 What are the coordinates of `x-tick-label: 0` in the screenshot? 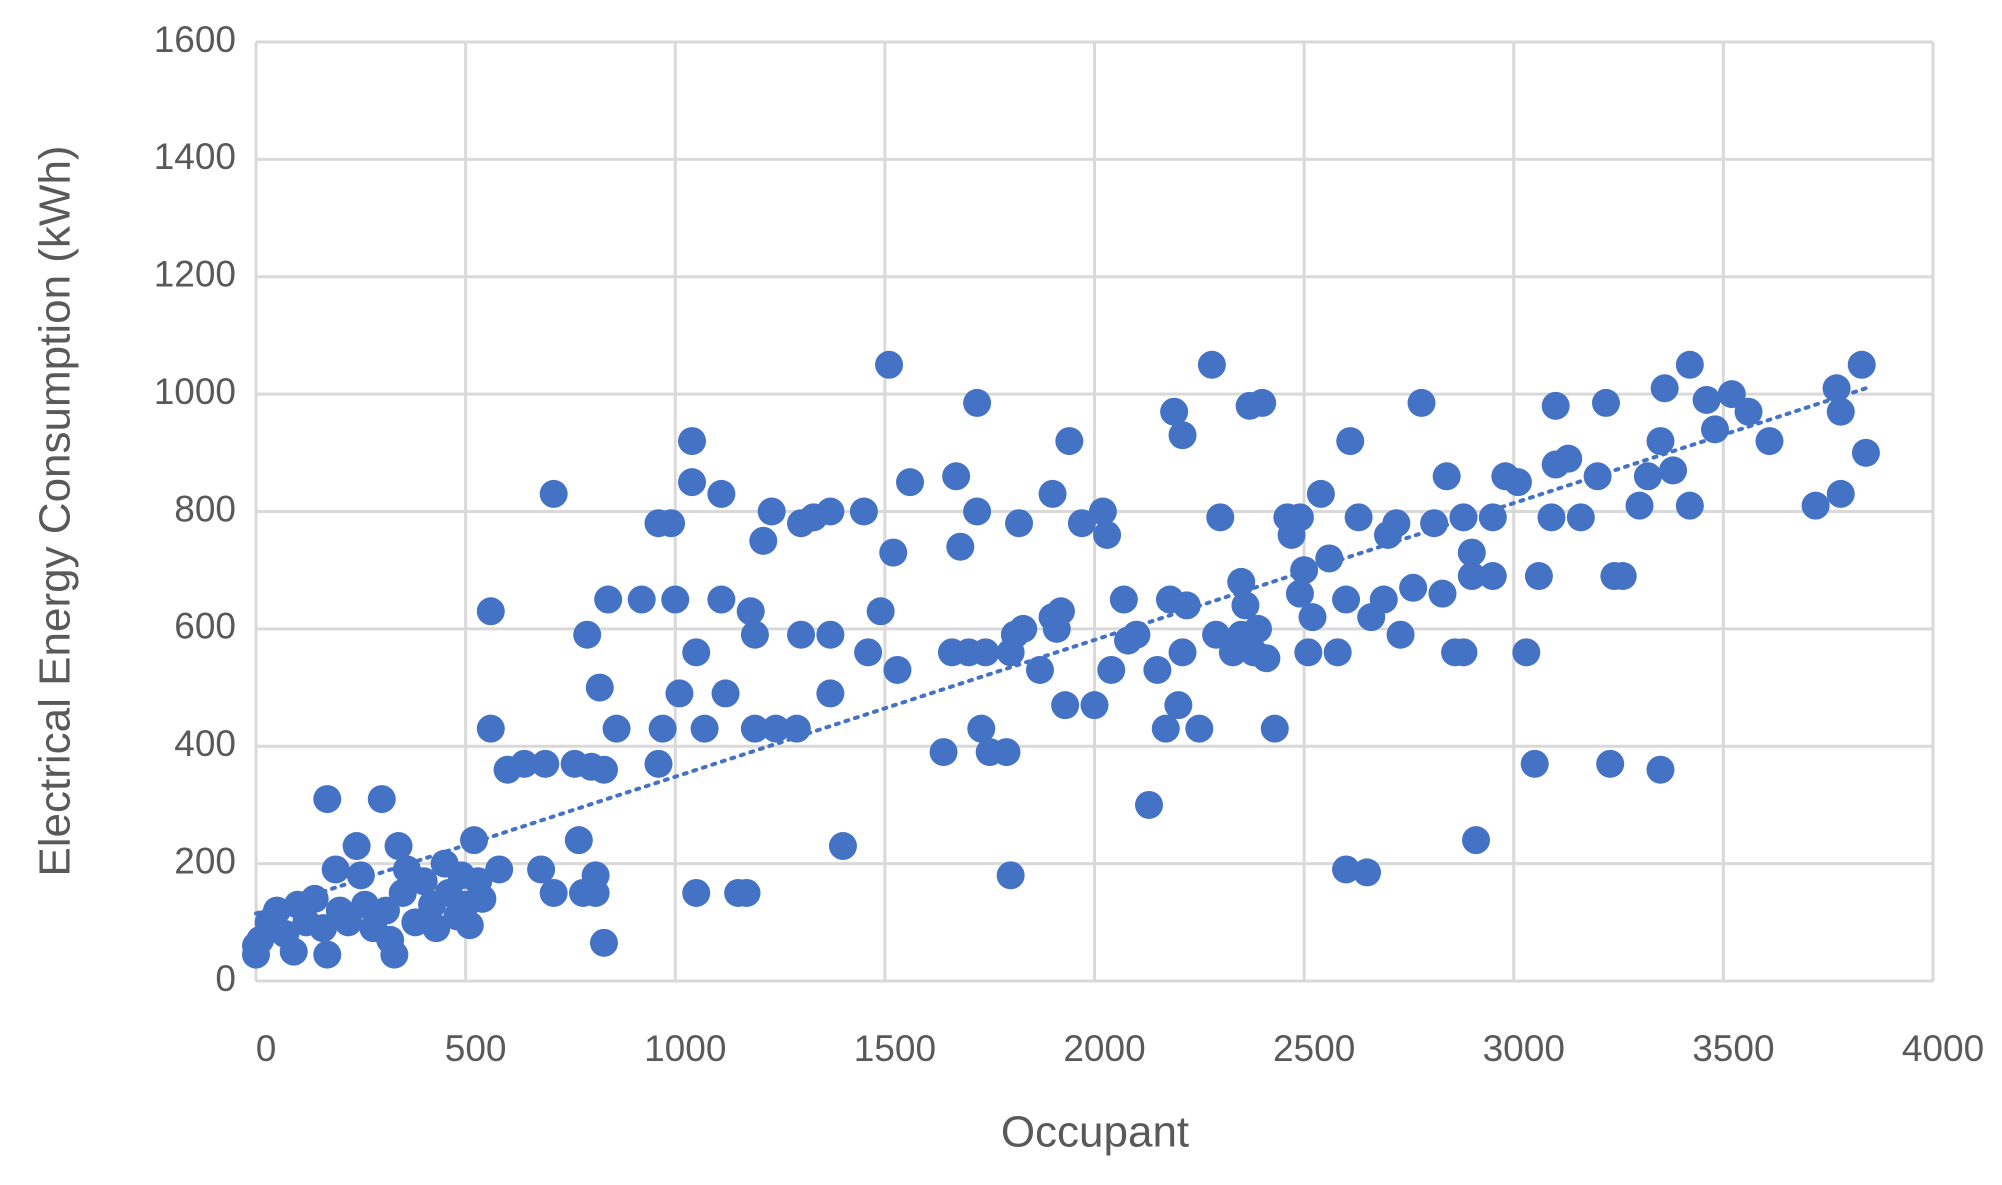 It's located at (266, 1048).